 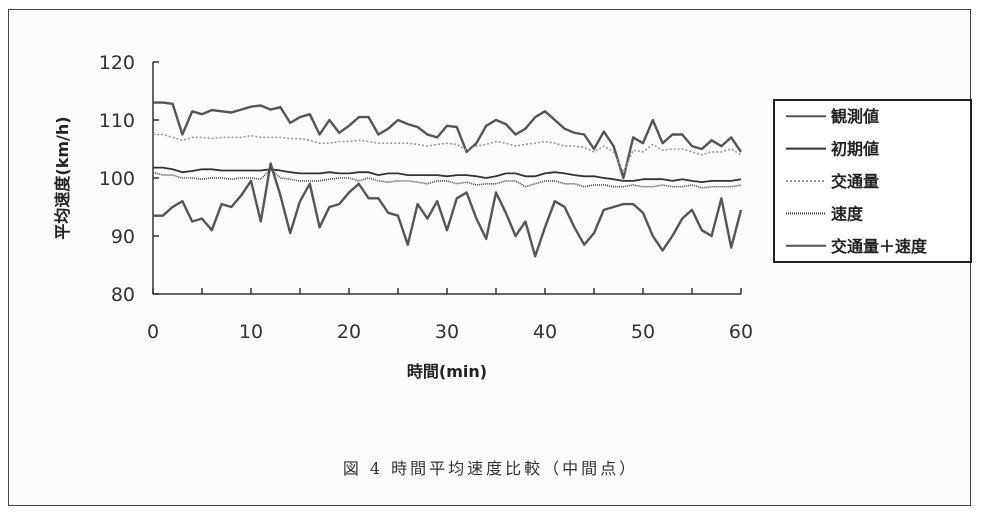 I want to click on legend-label: 速度, so click(x=847, y=213).